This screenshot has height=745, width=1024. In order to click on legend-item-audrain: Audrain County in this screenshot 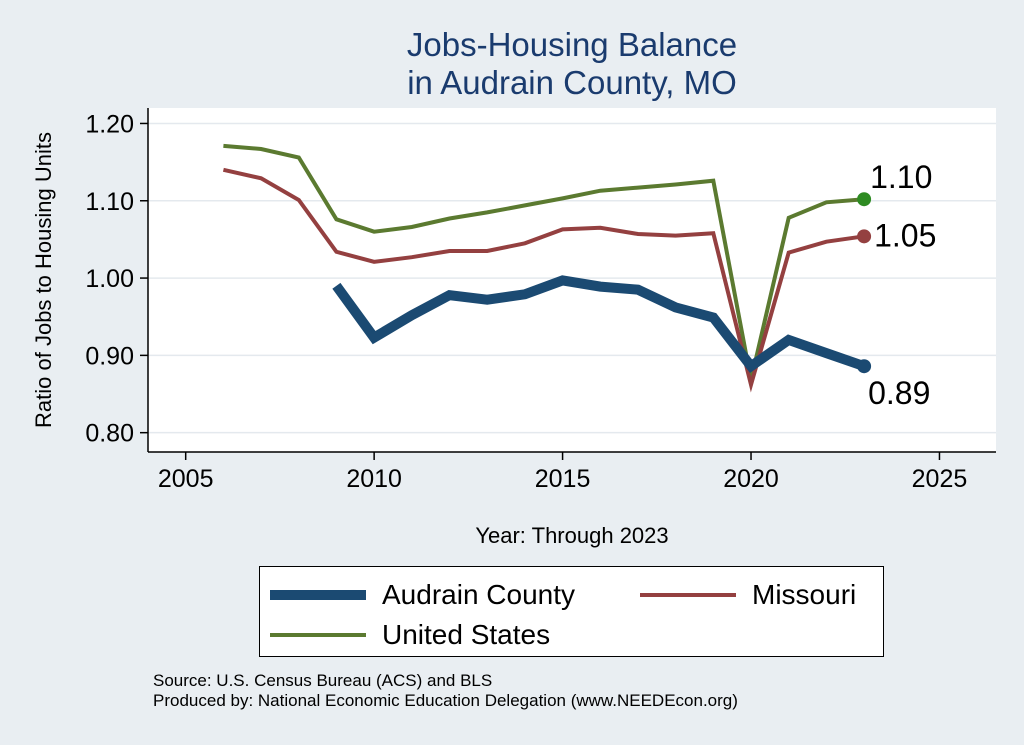, I will do `click(422, 595)`.